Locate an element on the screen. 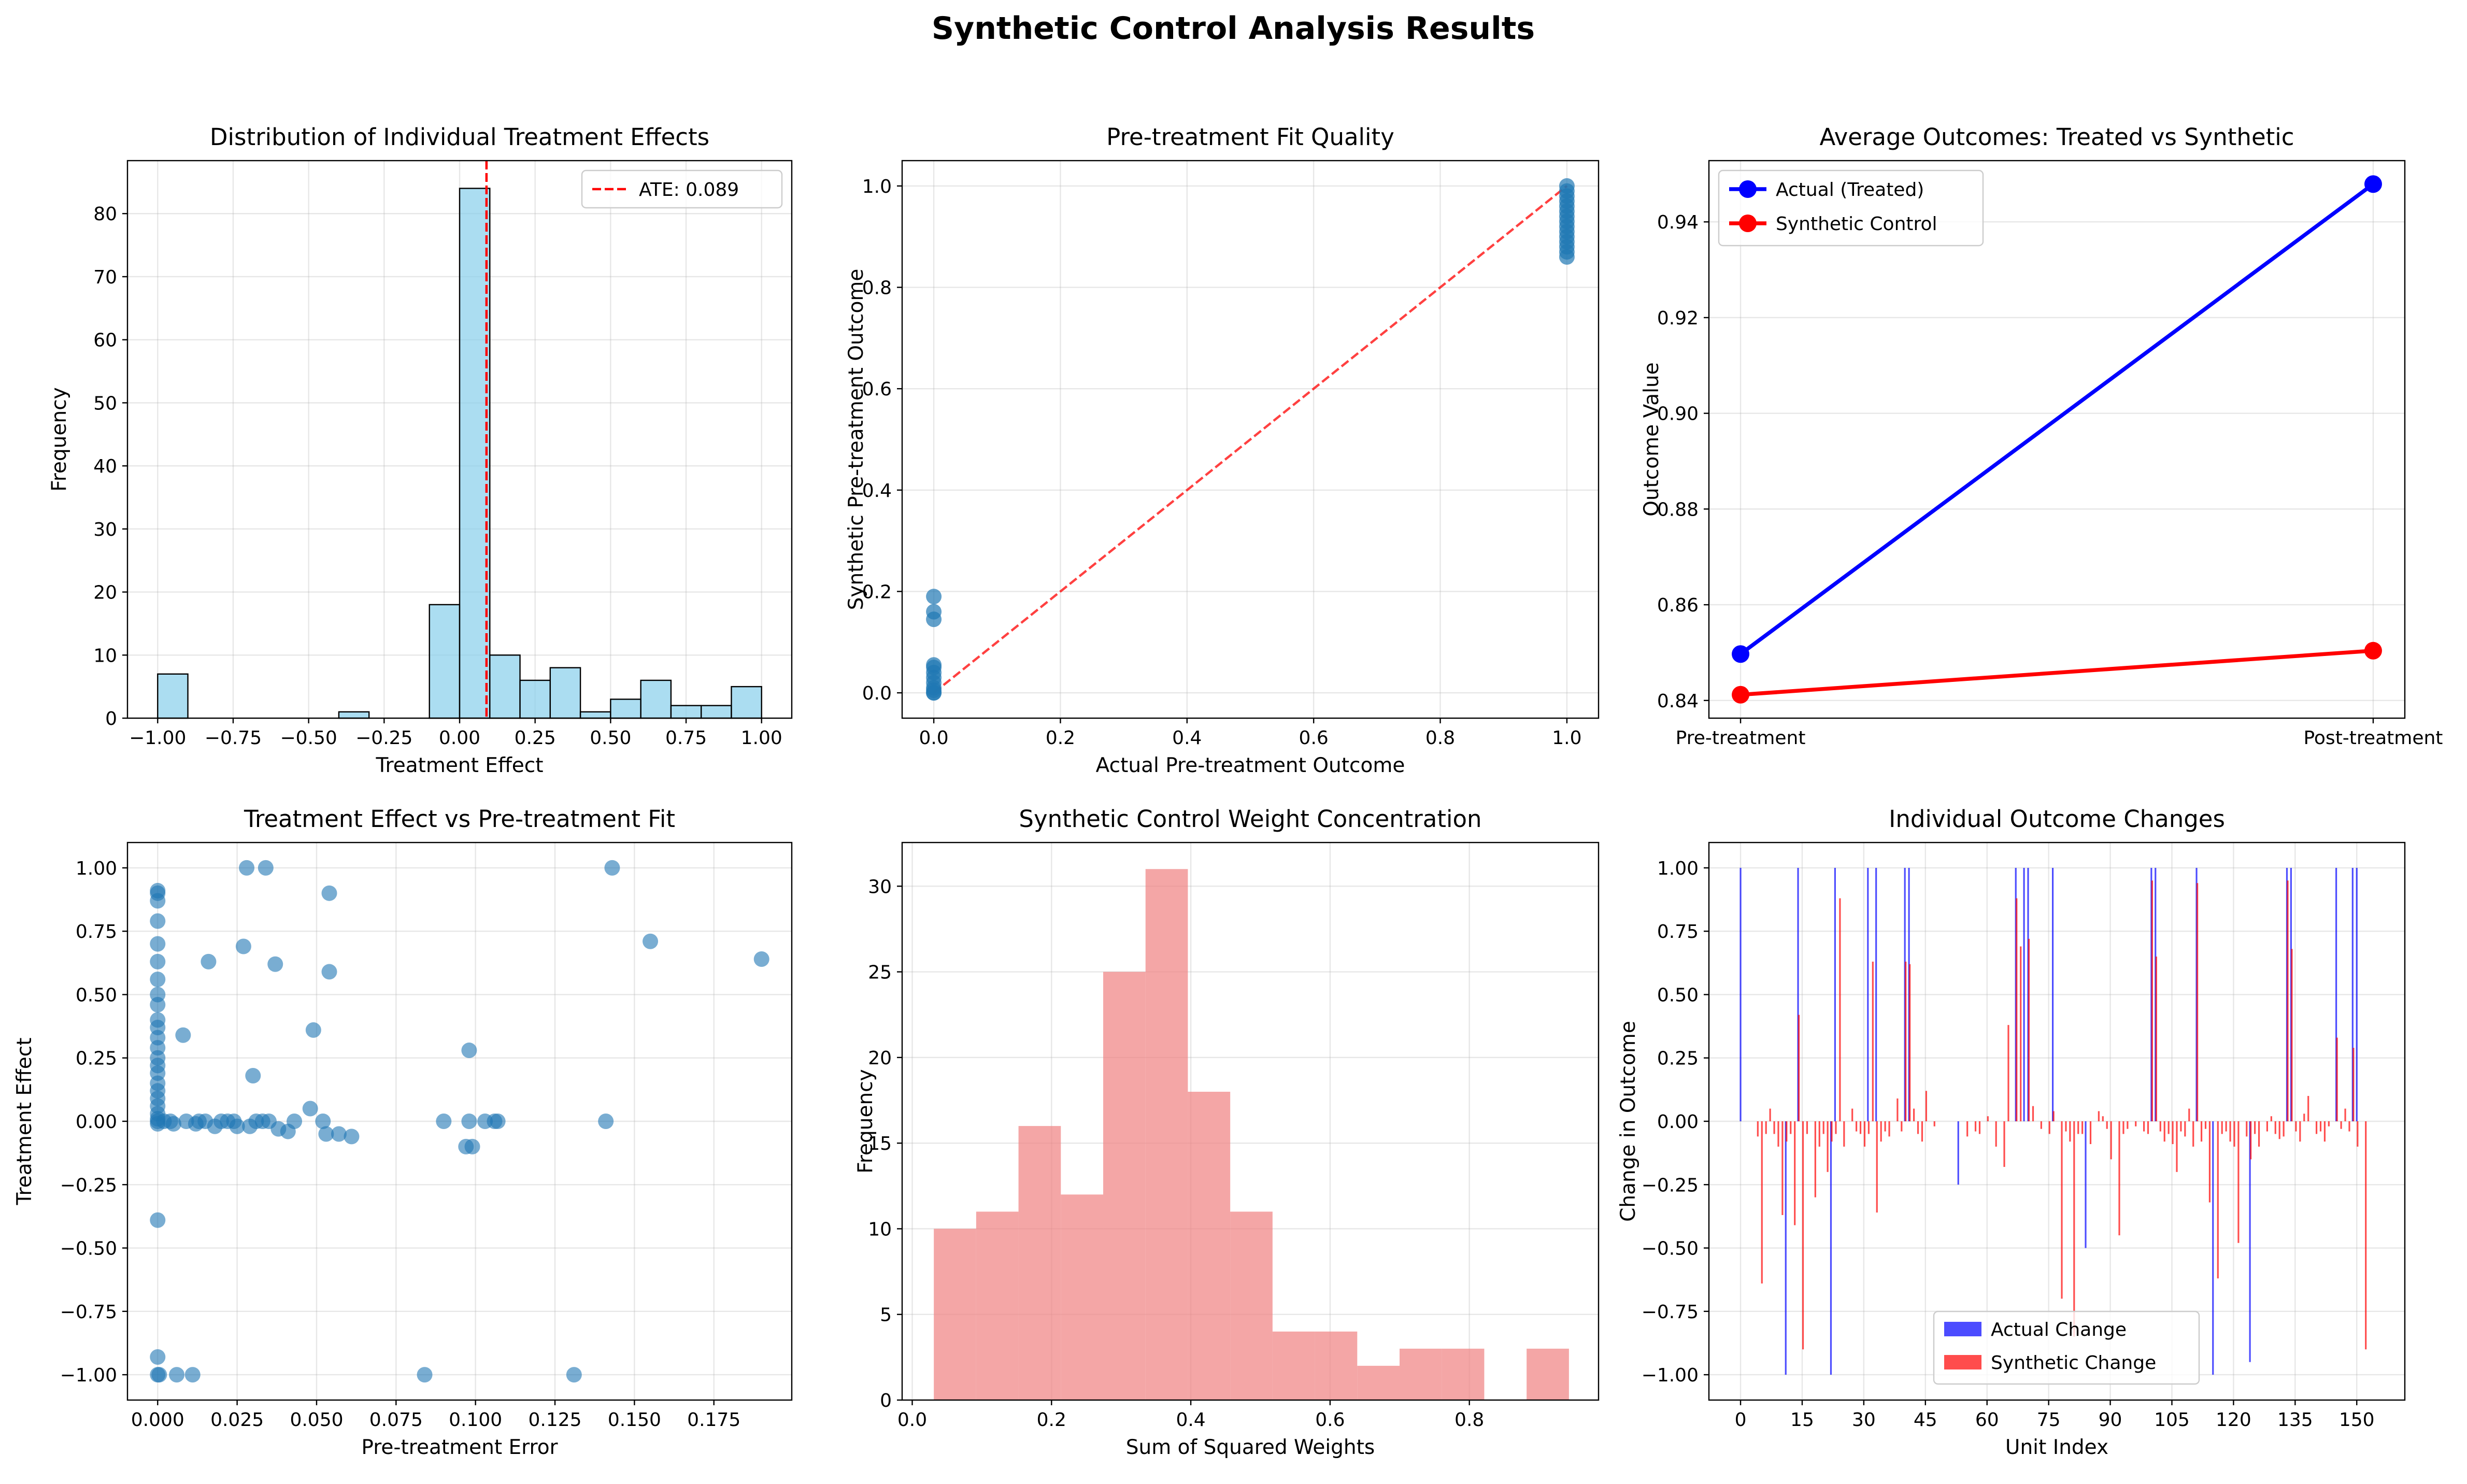 This screenshot has width=2467, height=1484. y-tick-label: −0.75 is located at coordinates (1671, 1313).